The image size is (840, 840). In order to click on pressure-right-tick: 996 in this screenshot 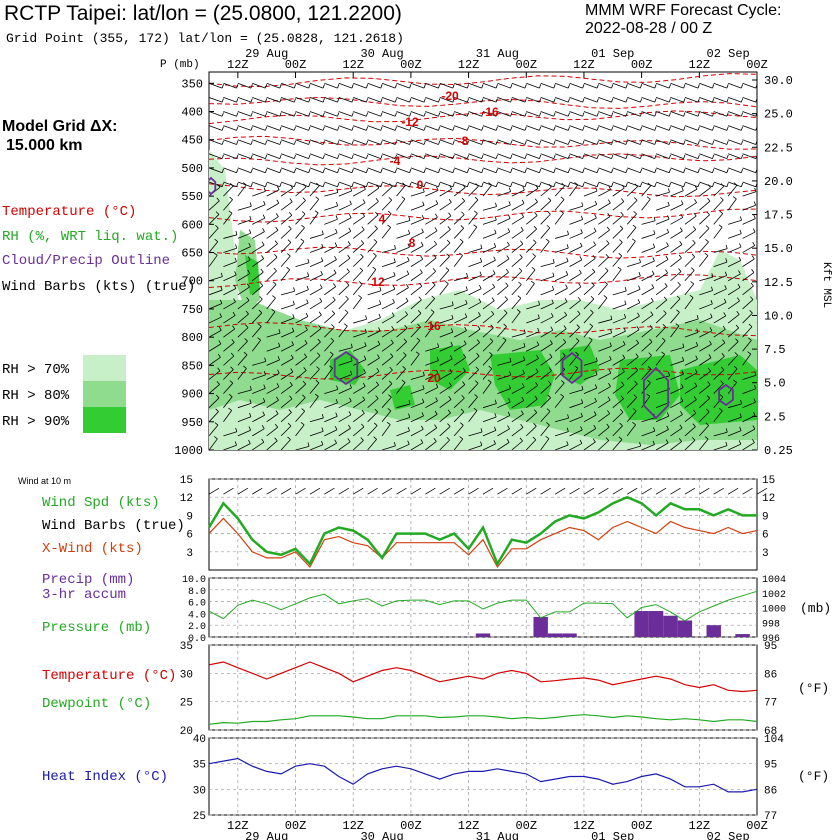, I will do `click(771, 639)`.